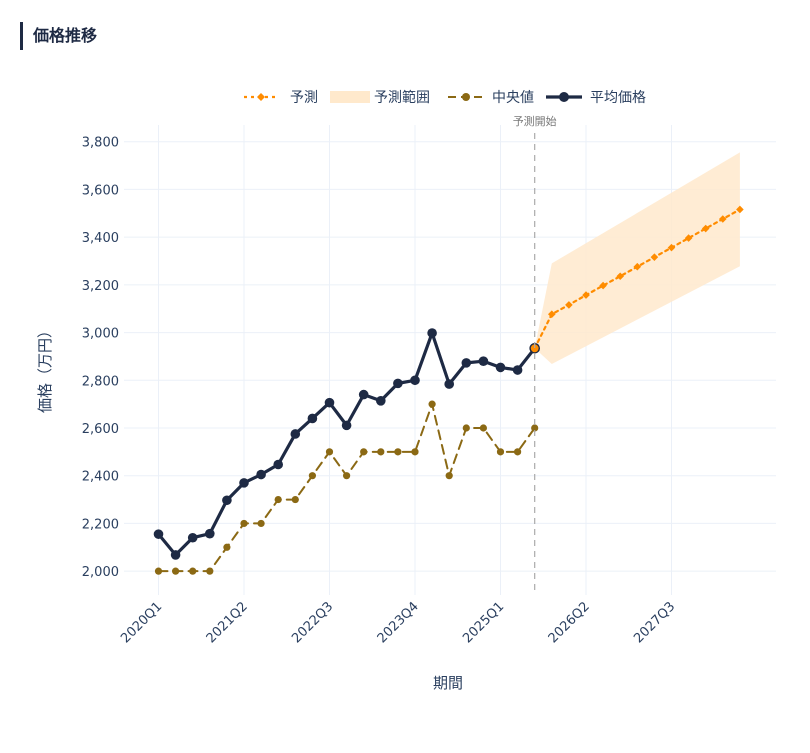 This screenshot has height=753, width=810. I want to click on y-tick-label: 3,800, so click(100, 143).